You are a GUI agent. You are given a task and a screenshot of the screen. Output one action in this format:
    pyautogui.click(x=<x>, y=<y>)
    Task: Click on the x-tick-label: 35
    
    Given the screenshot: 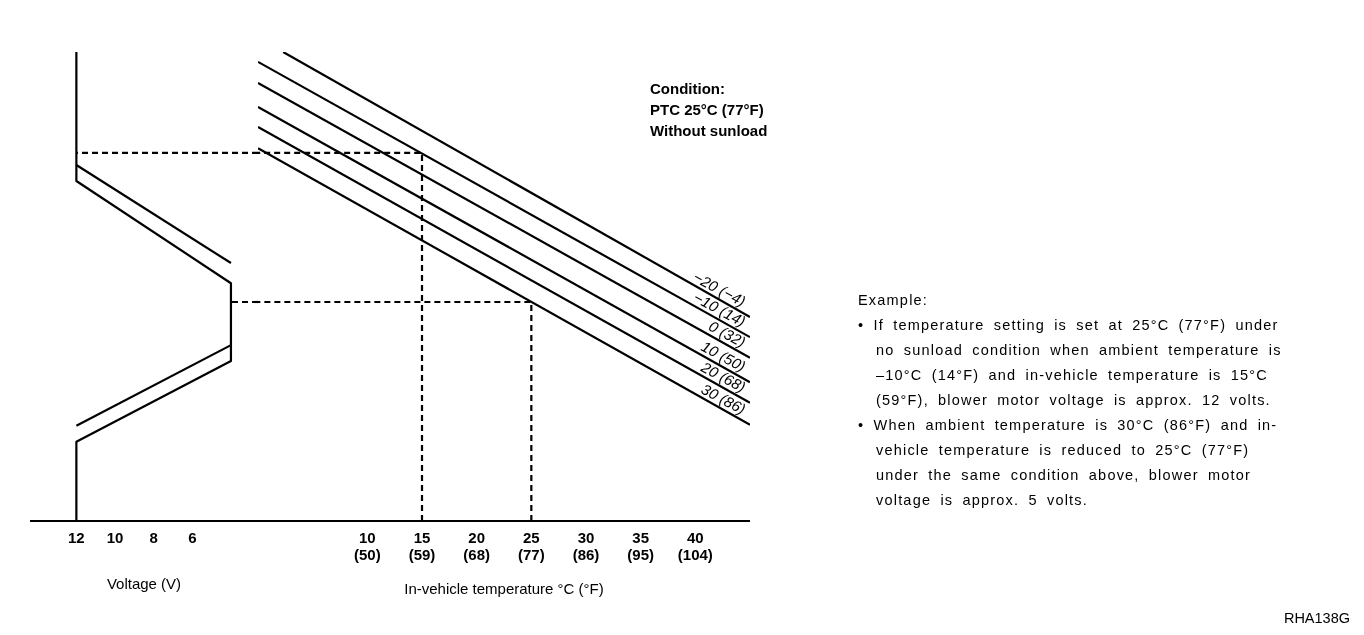 What is the action you would take?
    pyautogui.click(x=641, y=537)
    